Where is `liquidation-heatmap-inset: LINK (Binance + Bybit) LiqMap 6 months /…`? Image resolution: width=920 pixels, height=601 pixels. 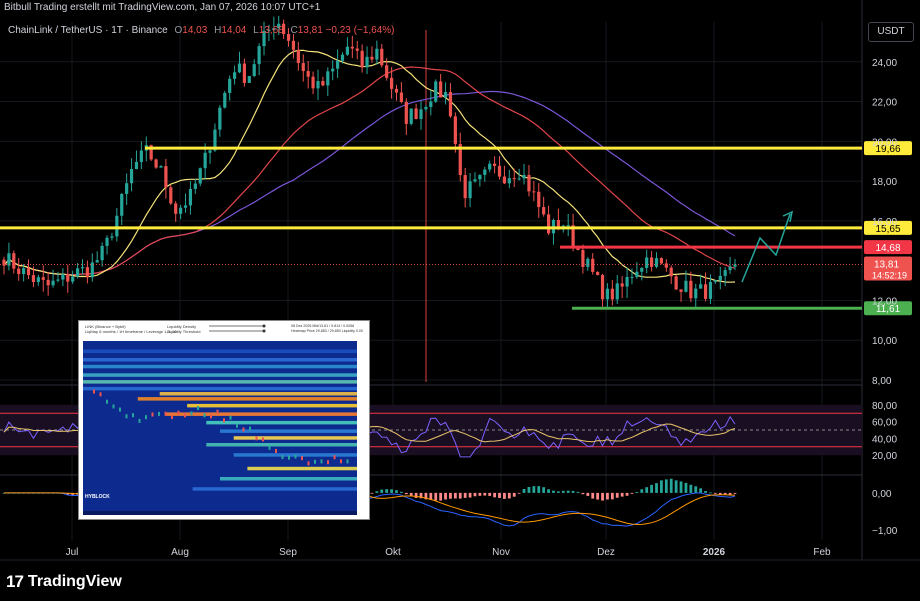
liquidation-heatmap-inset: LINK (Binance + Bybit) LiqMap 6 months /… is located at coordinates (224, 420).